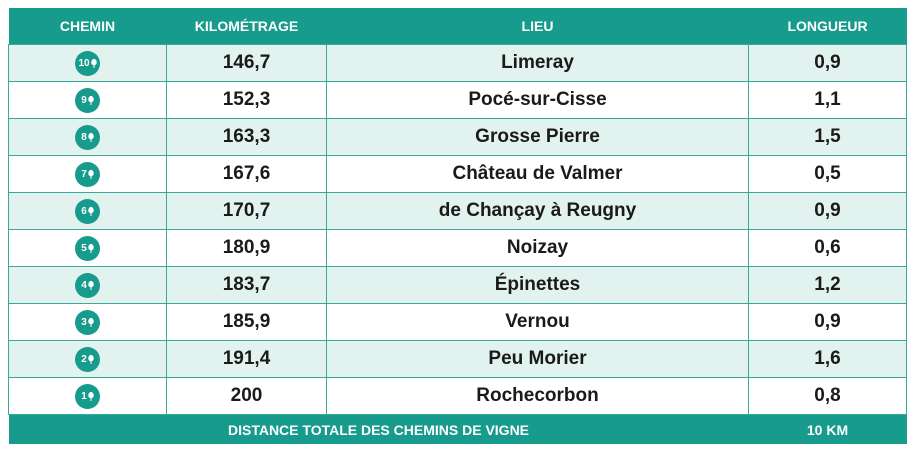  Describe the element at coordinates (246, 248) in the screenshot. I see `table-cell: 180,9` at that location.